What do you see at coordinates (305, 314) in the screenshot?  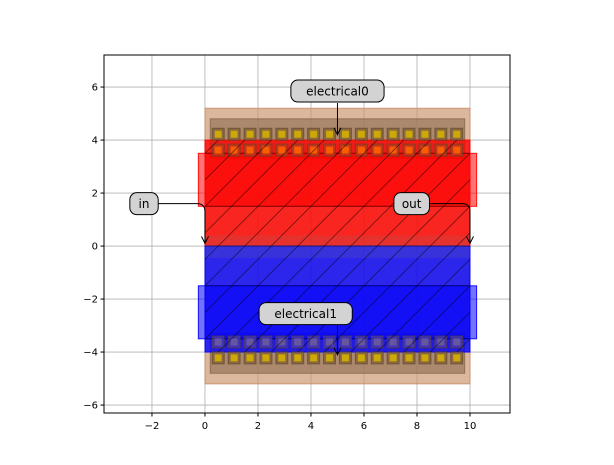 I see `port-label-electrical1: electrical1` at bounding box center [305, 314].